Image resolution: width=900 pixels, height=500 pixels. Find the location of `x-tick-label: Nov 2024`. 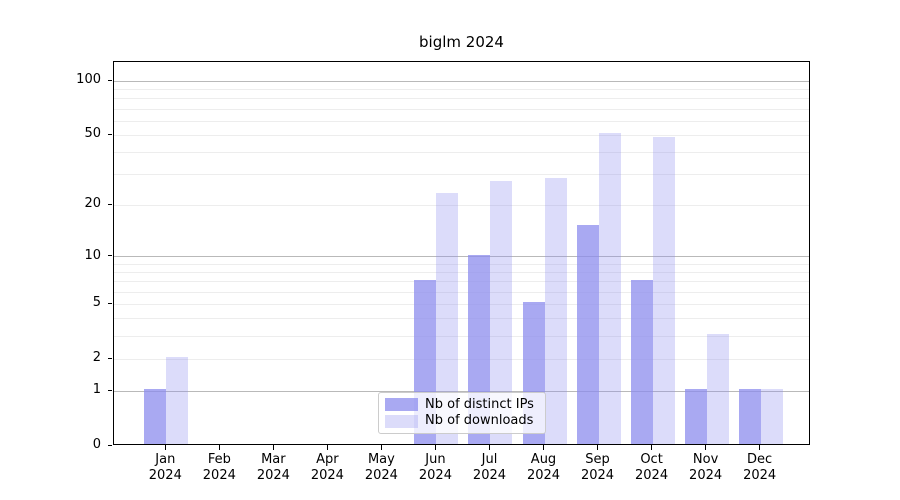

x-tick-label: Nov 2024 is located at coordinates (706, 467).